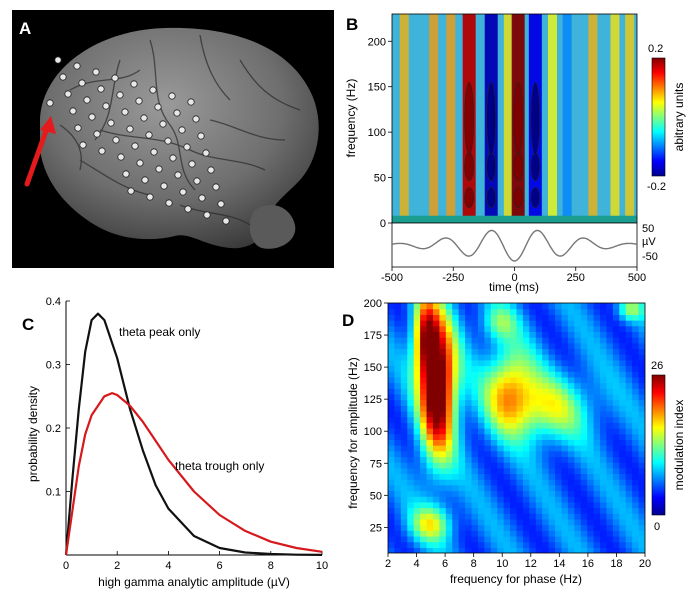 The image size is (689, 589). I want to click on panel-b-xlabel: time (ms), so click(514, 287).